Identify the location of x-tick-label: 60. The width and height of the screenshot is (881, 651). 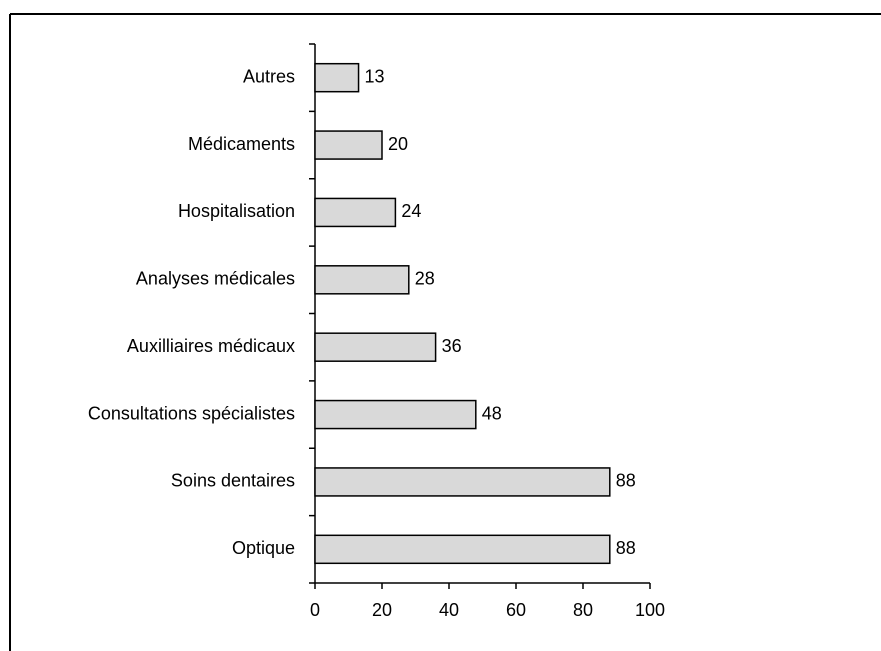
(516, 610).